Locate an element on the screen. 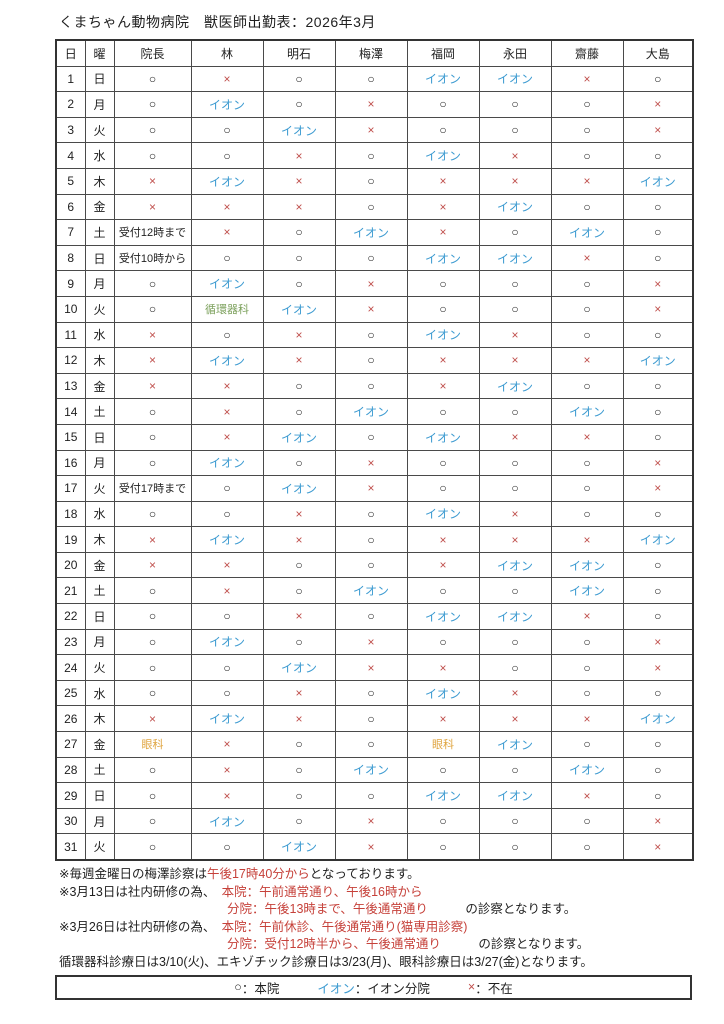  cardiology-label: 循環器科 is located at coordinates (227, 310).